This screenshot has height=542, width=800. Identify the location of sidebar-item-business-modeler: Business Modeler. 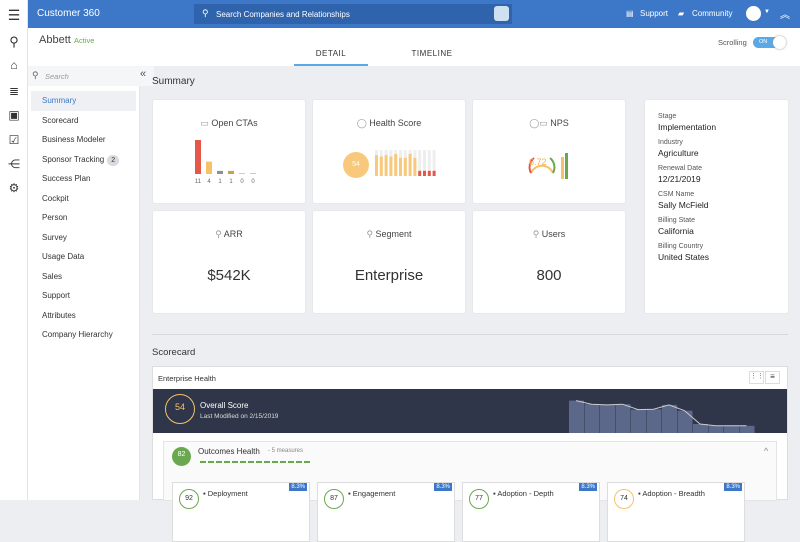
(83, 140).